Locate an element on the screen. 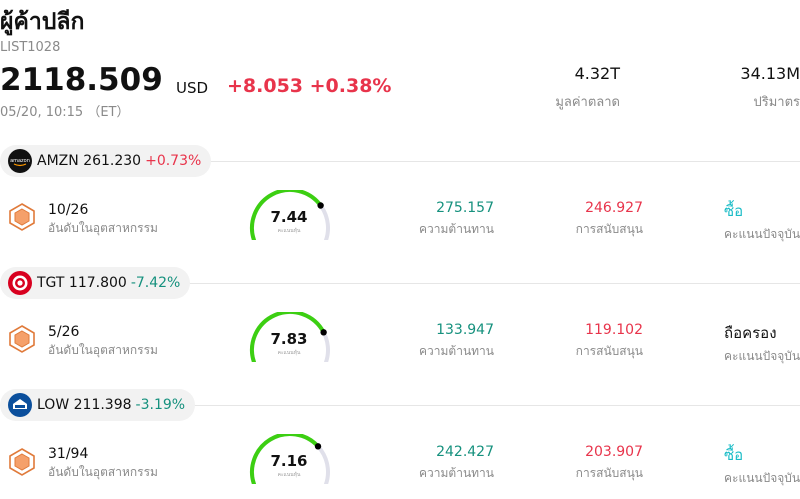 This screenshot has height=499, width=800. stock-score: 7.16 is located at coordinates (289, 461).